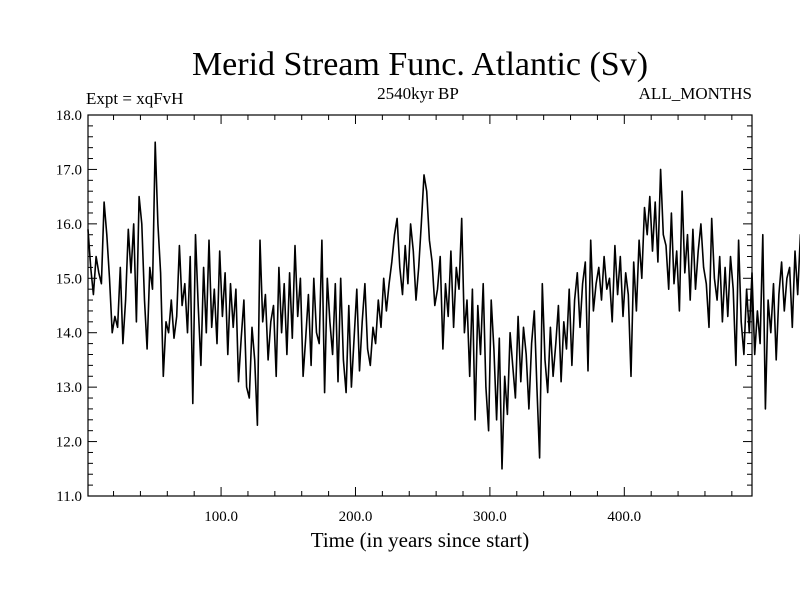  What do you see at coordinates (134, 98) in the screenshot?
I see `experiment-label: Expt = xqFvH` at bounding box center [134, 98].